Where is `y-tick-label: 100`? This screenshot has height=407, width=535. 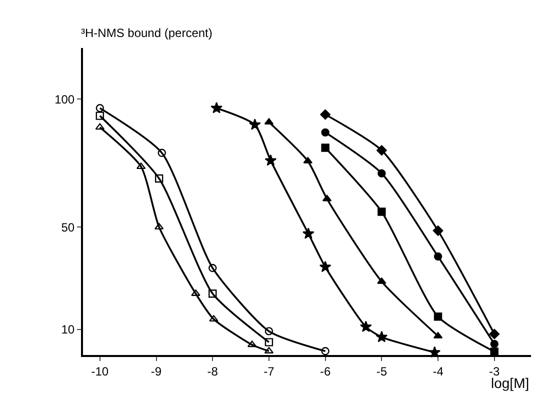 y-tick-label: 100 is located at coordinates (64, 99).